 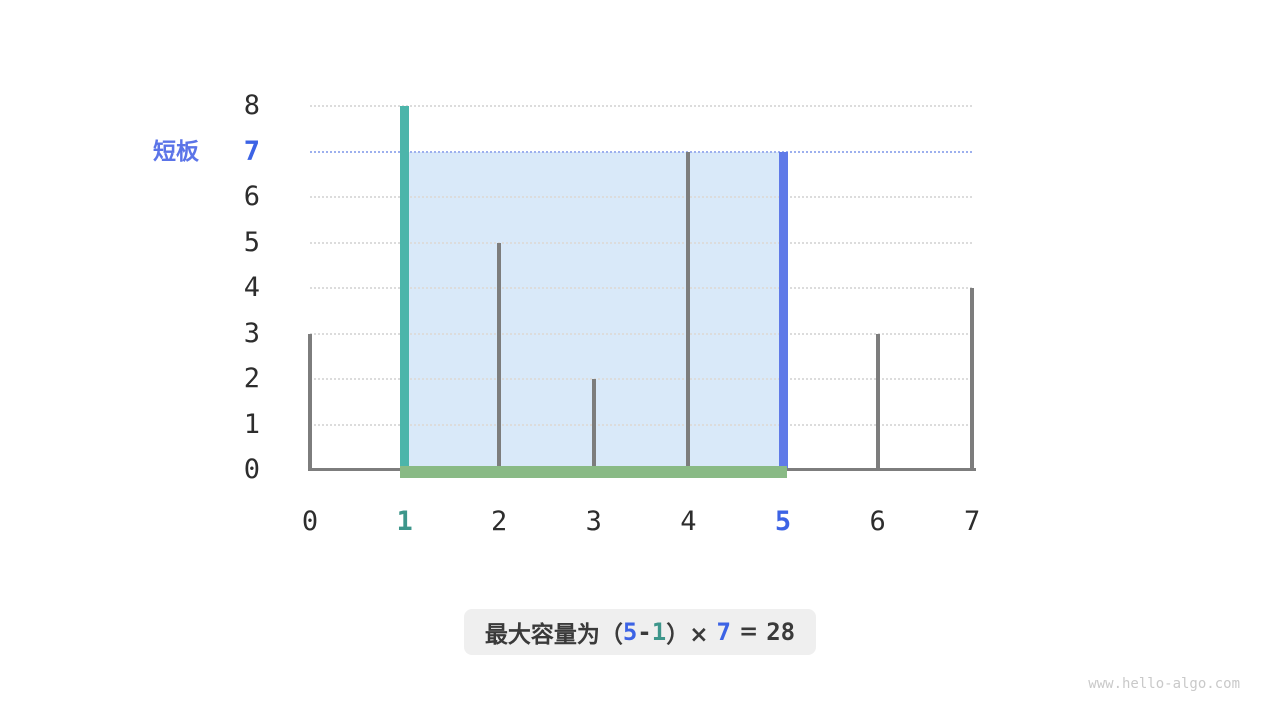 I want to click on right-pillar, so click(x=783, y=310).